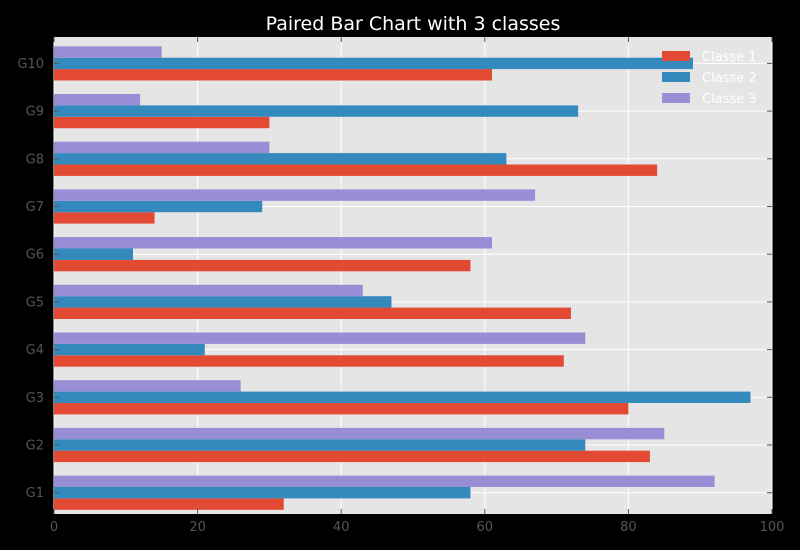 This screenshot has height=550, width=800. Describe the element at coordinates (35, 350) in the screenshot. I see `y-tick-label: G4` at that location.